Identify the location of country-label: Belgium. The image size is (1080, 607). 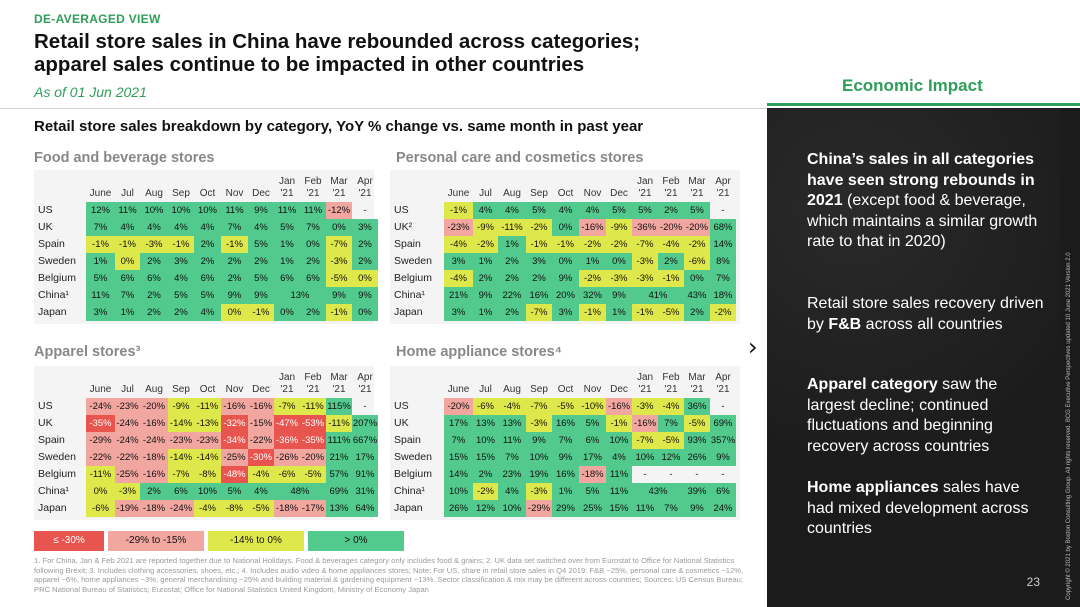
(57, 278).